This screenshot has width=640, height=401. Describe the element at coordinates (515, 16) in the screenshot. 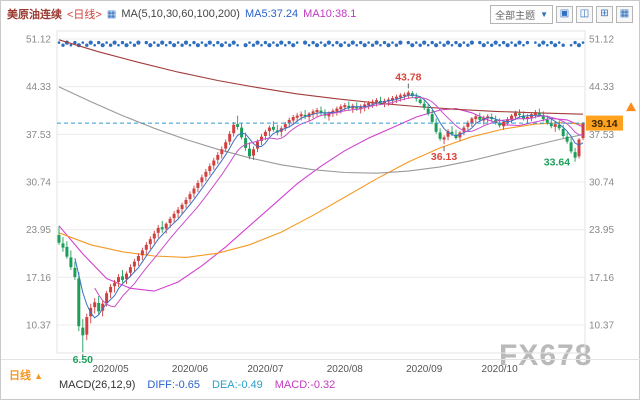

I see `theme-dropdown-label: 全部主题` at that location.